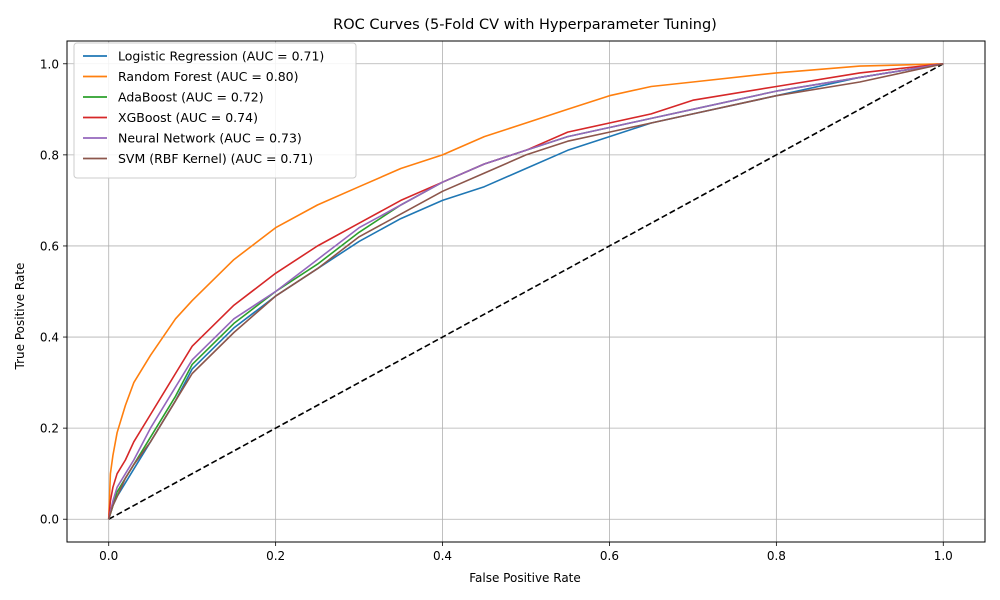 This screenshot has height=600, width=1000. I want to click on x-tick-label: 0.6, so click(609, 556).